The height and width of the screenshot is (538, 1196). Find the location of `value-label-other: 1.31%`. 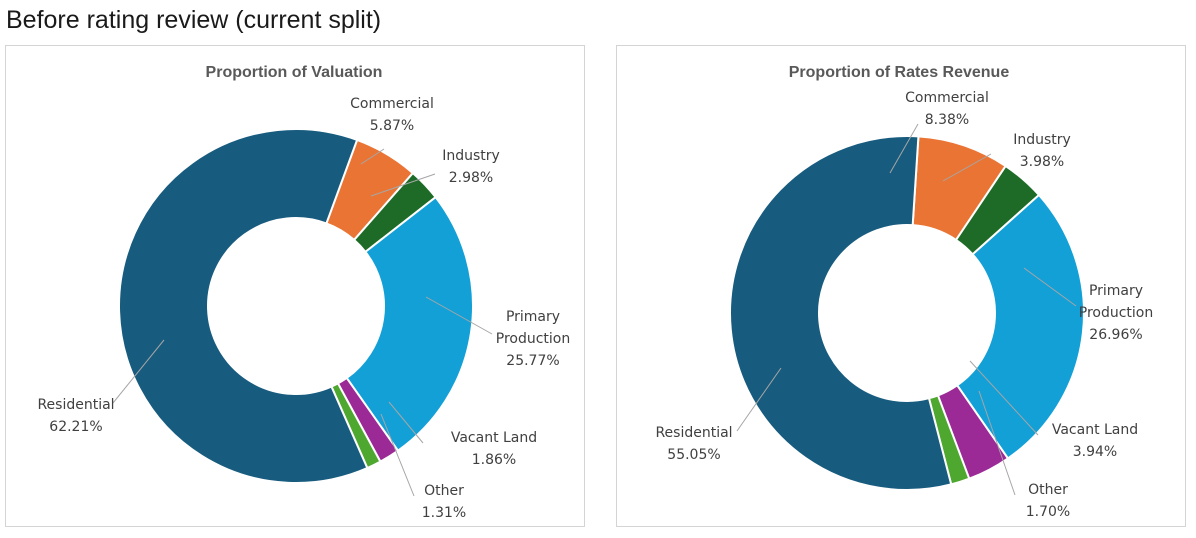

value-label-other: 1.31% is located at coordinates (444, 513).